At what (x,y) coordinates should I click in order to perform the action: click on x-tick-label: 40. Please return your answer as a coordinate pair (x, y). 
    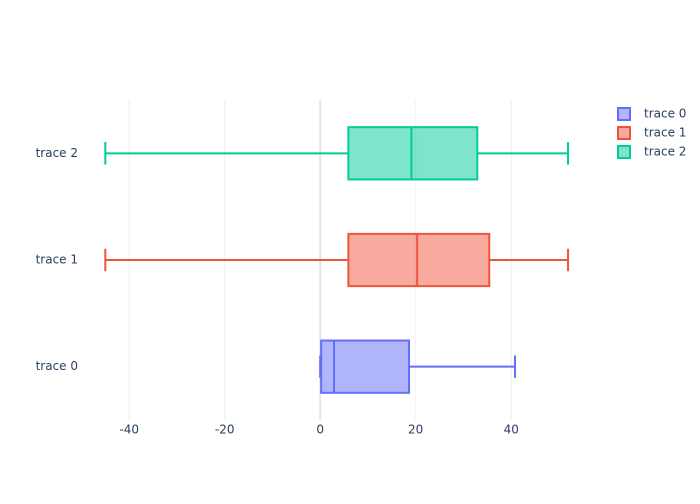
    Looking at the image, I should click on (511, 430).